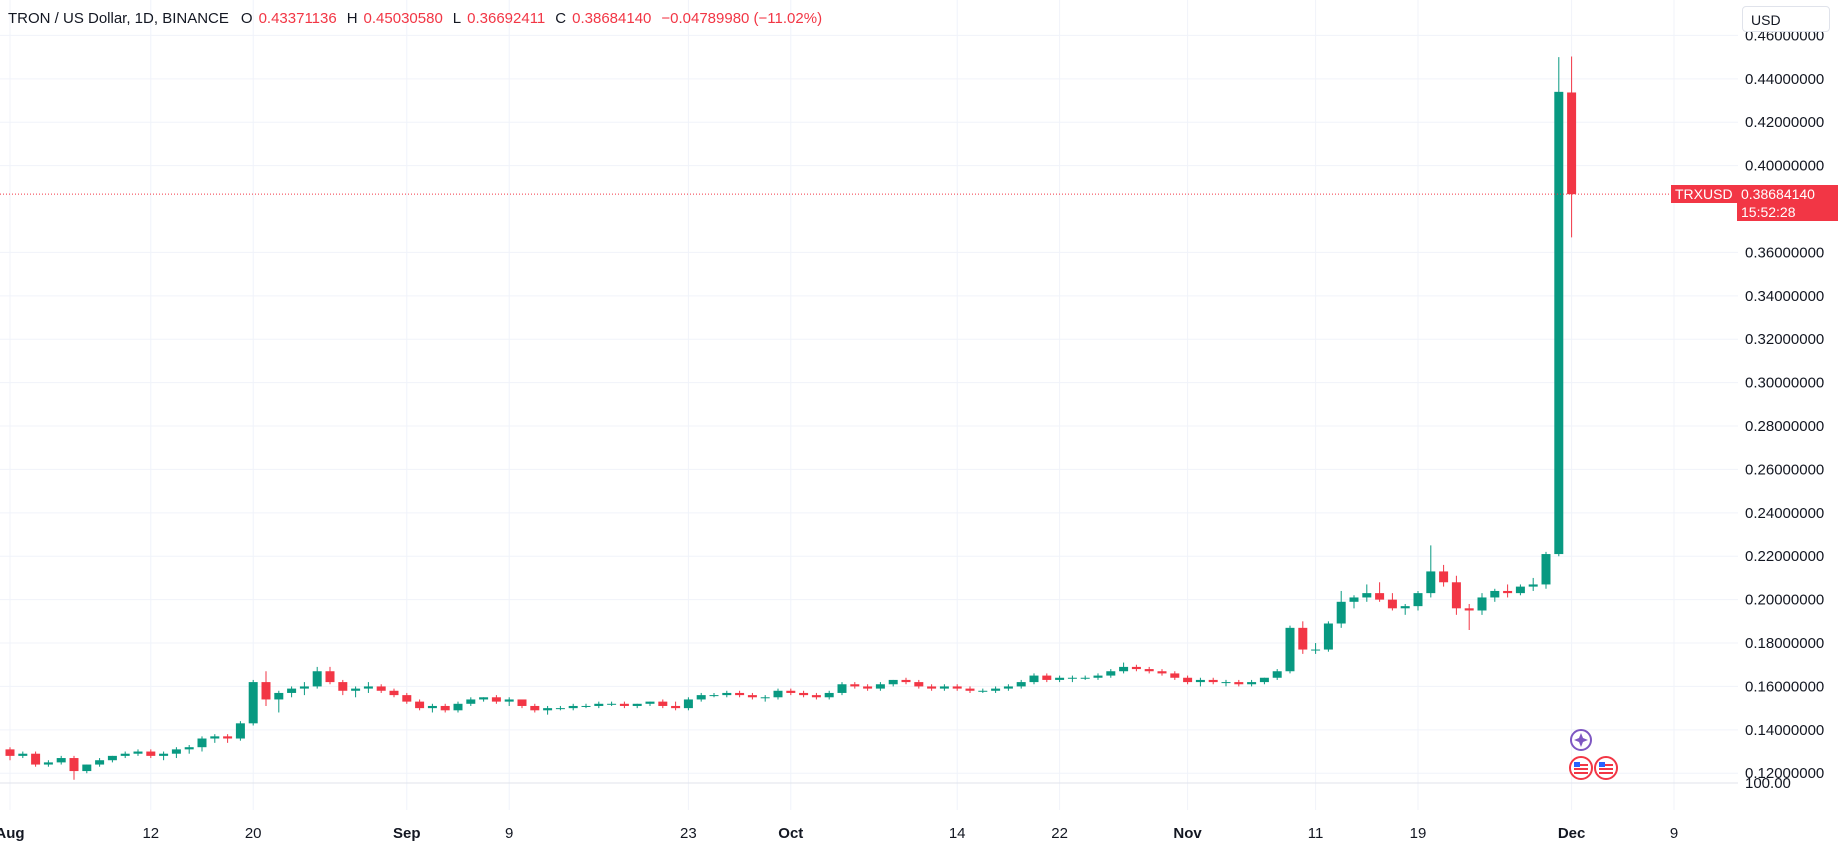 Image resolution: width=1838 pixels, height=851 pixels. What do you see at coordinates (403, 18) in the screenshot?
I see `high-value: 0.45030580` at bounding box center [403, 18].